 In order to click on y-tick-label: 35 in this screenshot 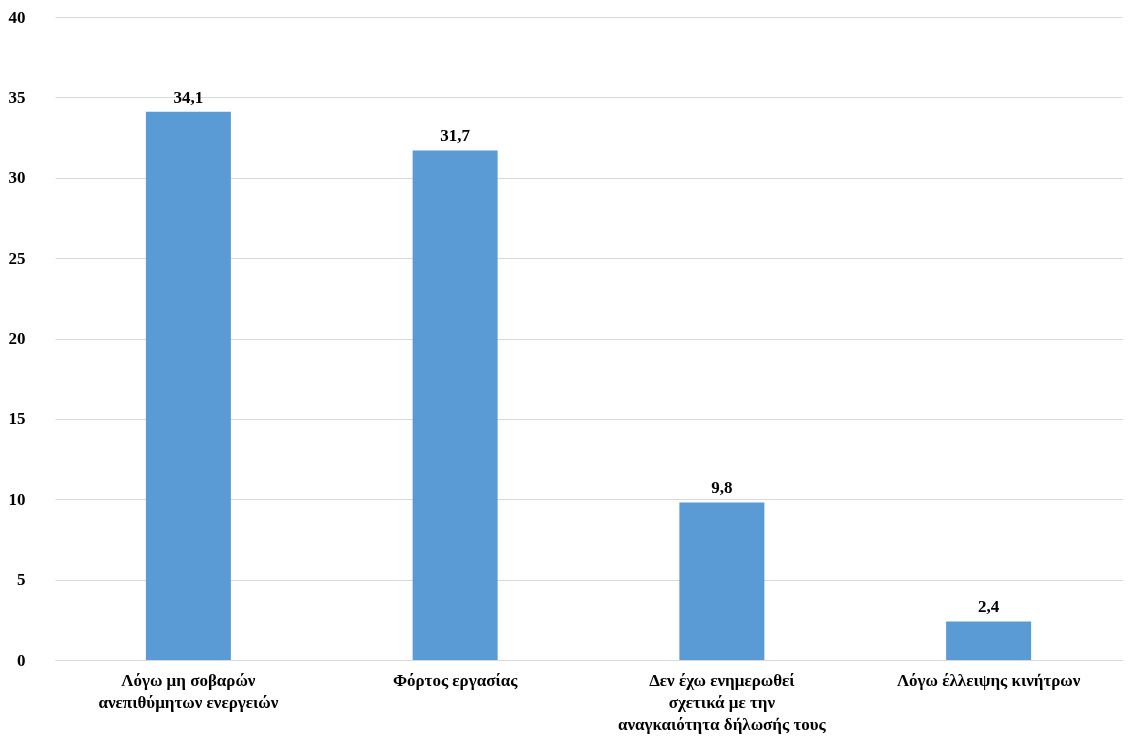, I will do `click(17, 97)`.